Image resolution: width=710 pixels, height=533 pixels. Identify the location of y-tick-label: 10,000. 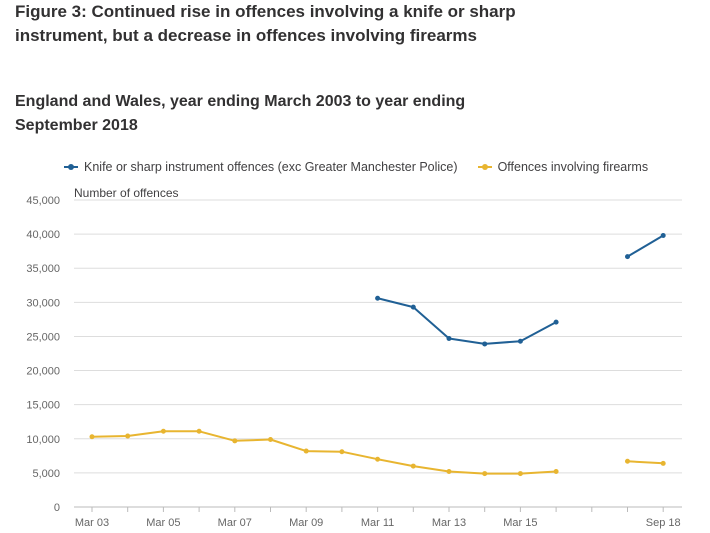
(43, 440).